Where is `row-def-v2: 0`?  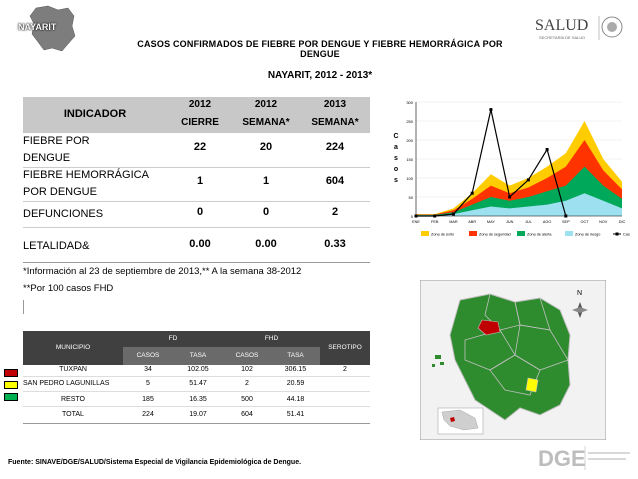 row-def-v2: 0 is located at coordinates (266, 212).